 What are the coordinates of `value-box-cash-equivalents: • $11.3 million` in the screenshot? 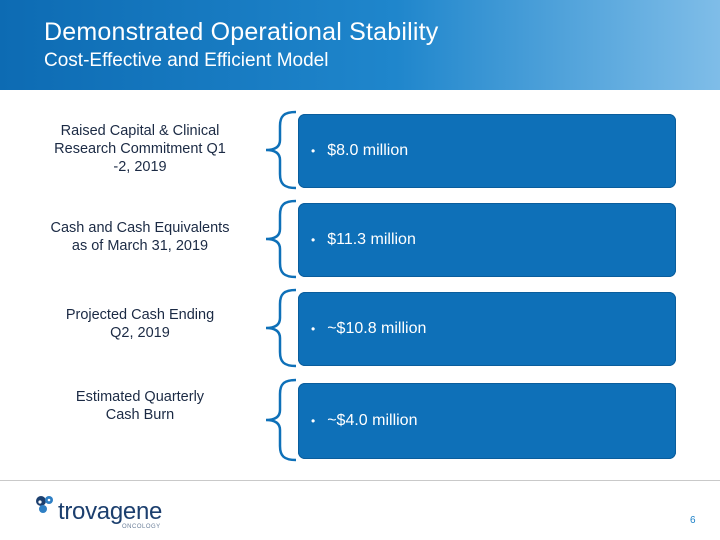 It's located at (487, 240).